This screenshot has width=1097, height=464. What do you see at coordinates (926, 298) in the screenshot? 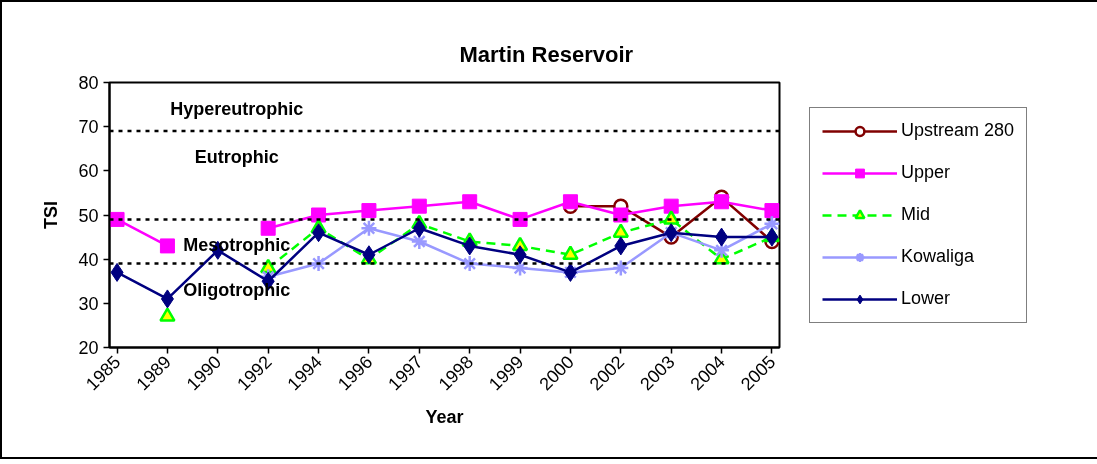
I see `legend-label: Lower` at bounding box center [926, 298].